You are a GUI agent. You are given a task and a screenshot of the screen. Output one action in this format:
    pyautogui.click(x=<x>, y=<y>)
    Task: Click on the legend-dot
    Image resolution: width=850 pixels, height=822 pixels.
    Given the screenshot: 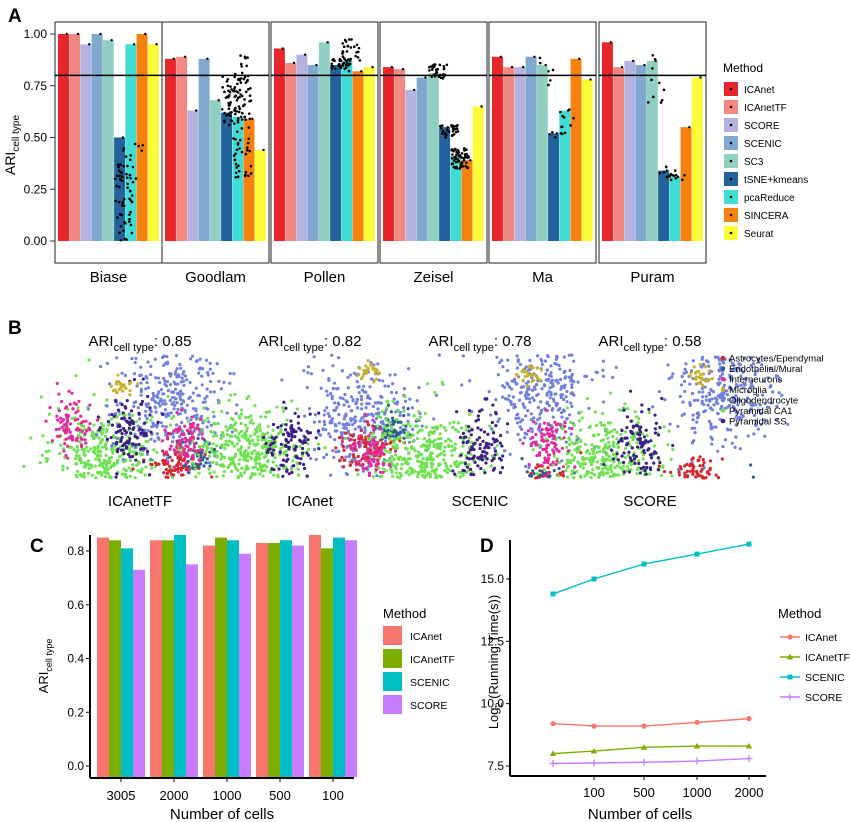 What is the action you would take?
    pyautogui.click(x=723, y=400)
    